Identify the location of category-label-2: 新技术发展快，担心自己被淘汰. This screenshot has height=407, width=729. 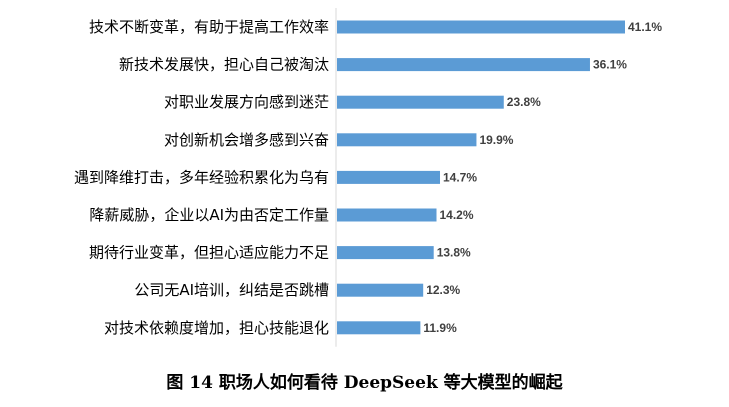
(224, 65).